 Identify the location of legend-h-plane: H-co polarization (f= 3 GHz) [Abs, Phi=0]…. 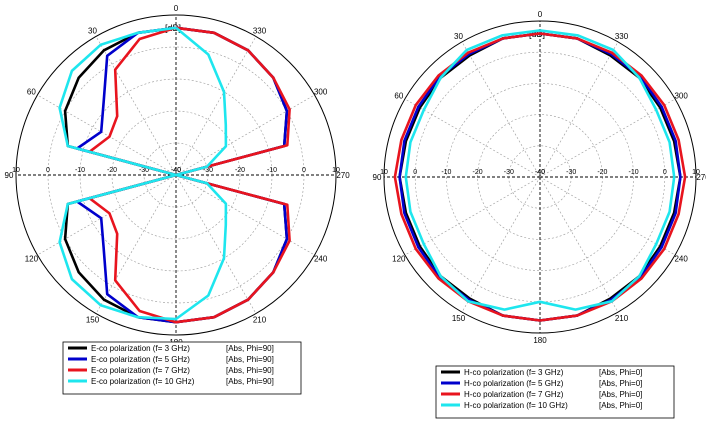
(555, 392).